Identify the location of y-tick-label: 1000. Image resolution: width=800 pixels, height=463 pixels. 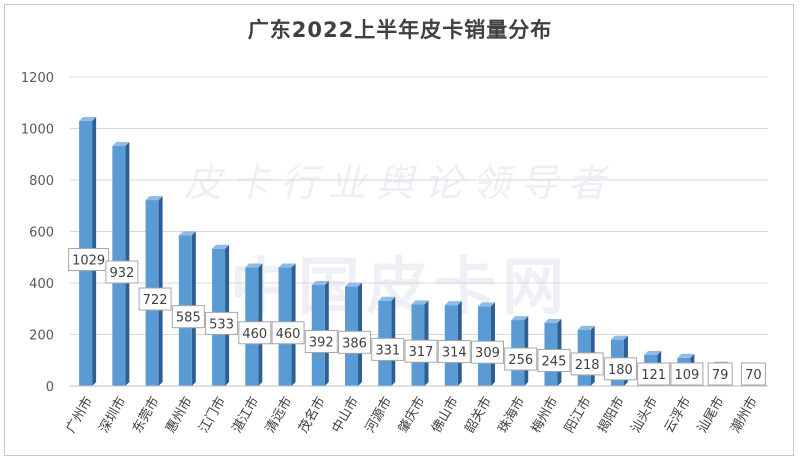
(37, 130).